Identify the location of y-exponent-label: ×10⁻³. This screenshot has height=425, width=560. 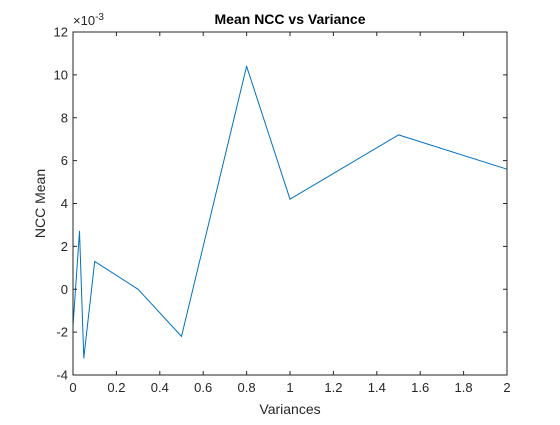
(88, 20).